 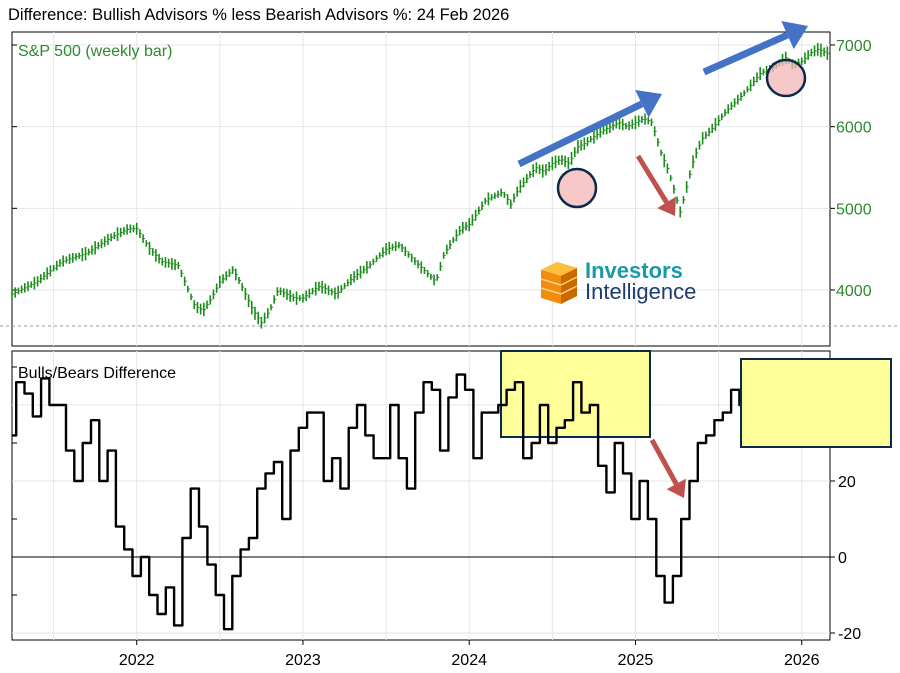 What do you see at coordinates (95, 51) in the screenshot?
I see `sp500-panel-label: S&P 500 (weekly bar)` at bounding box center [95, 51].